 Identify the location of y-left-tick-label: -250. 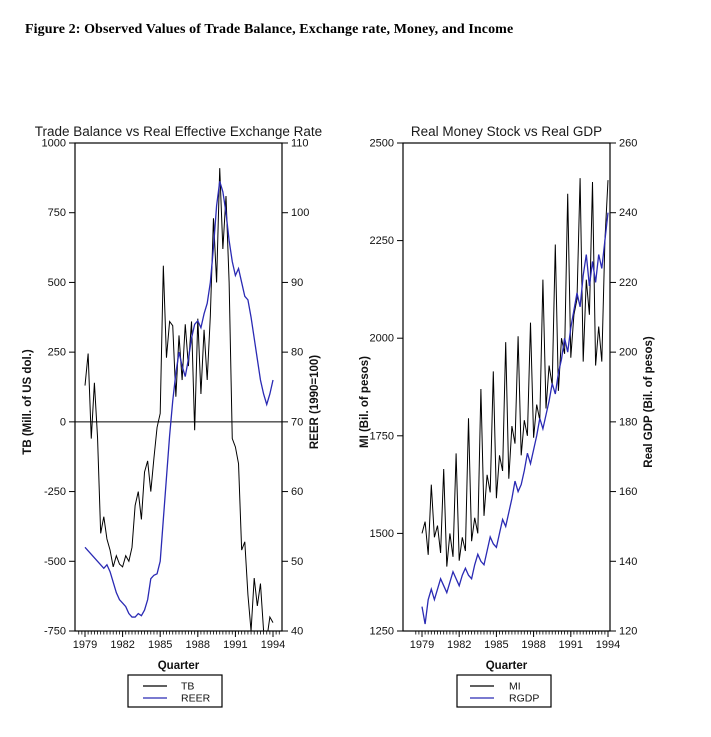
(55, 492).